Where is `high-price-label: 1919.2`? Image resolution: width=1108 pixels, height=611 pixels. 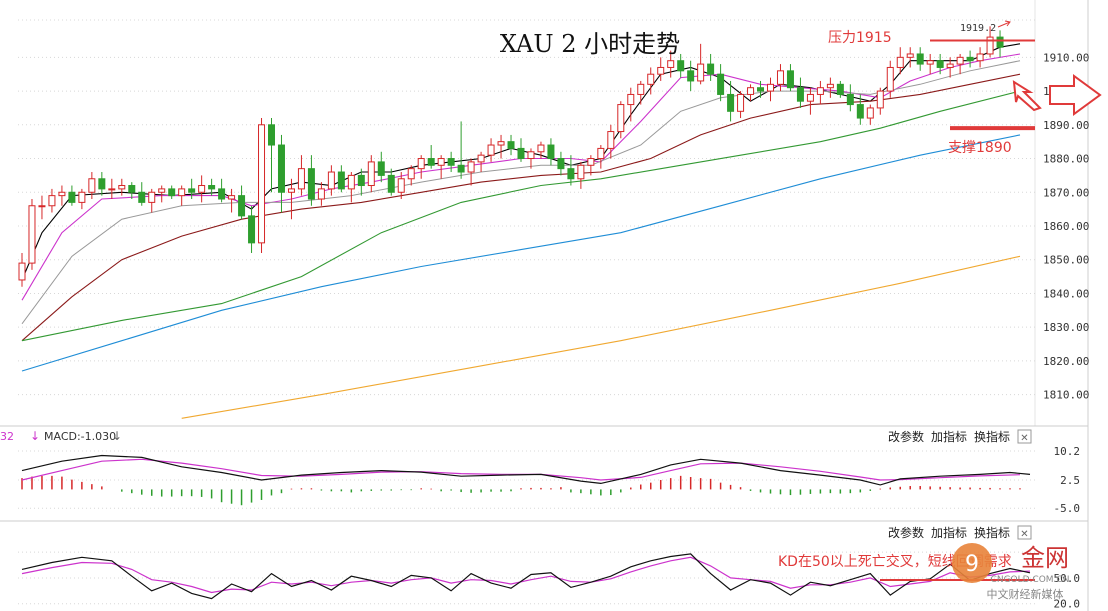
high-price-label: 1919.2 is located at coordinates (978, 28).